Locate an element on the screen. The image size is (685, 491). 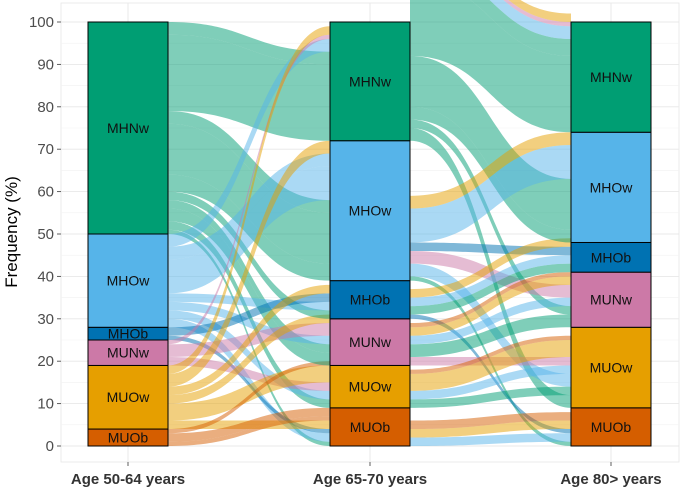
x-tick-label: Age 65-70 years is located at coordinates (370, 479).